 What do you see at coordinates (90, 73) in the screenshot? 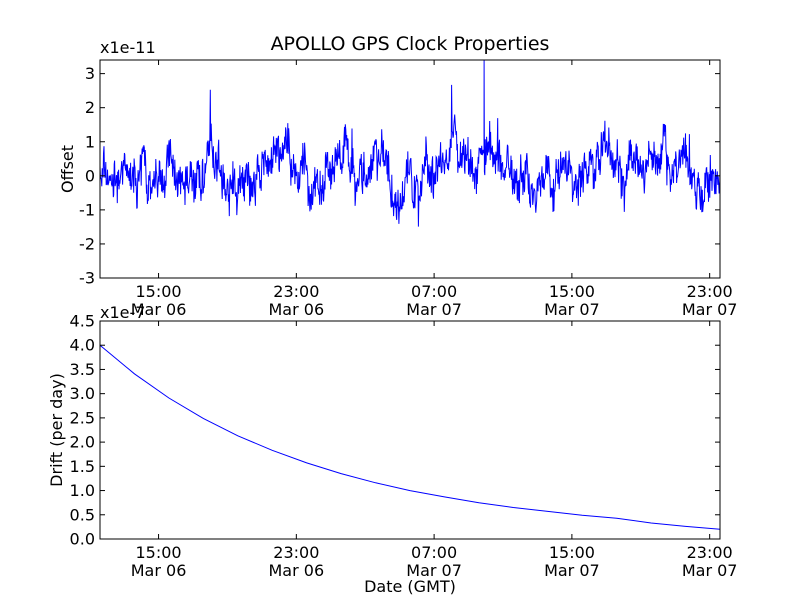
I see `offset-y-tick-label: 3` at bounding box center [90, 73].